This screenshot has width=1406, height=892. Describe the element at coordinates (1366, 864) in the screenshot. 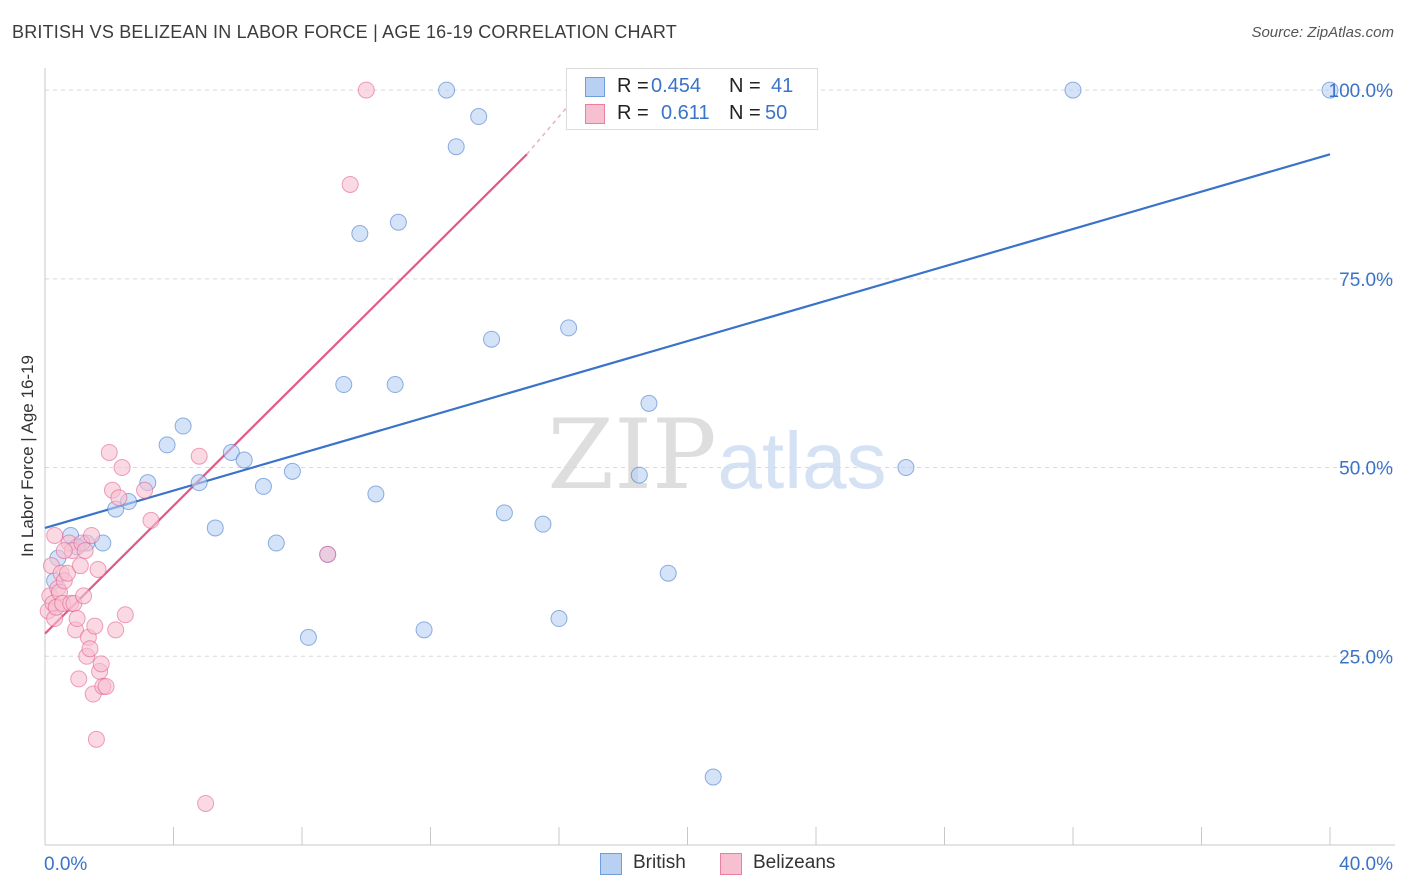

I see `x-tick-label-max: 40.0%` at that location.